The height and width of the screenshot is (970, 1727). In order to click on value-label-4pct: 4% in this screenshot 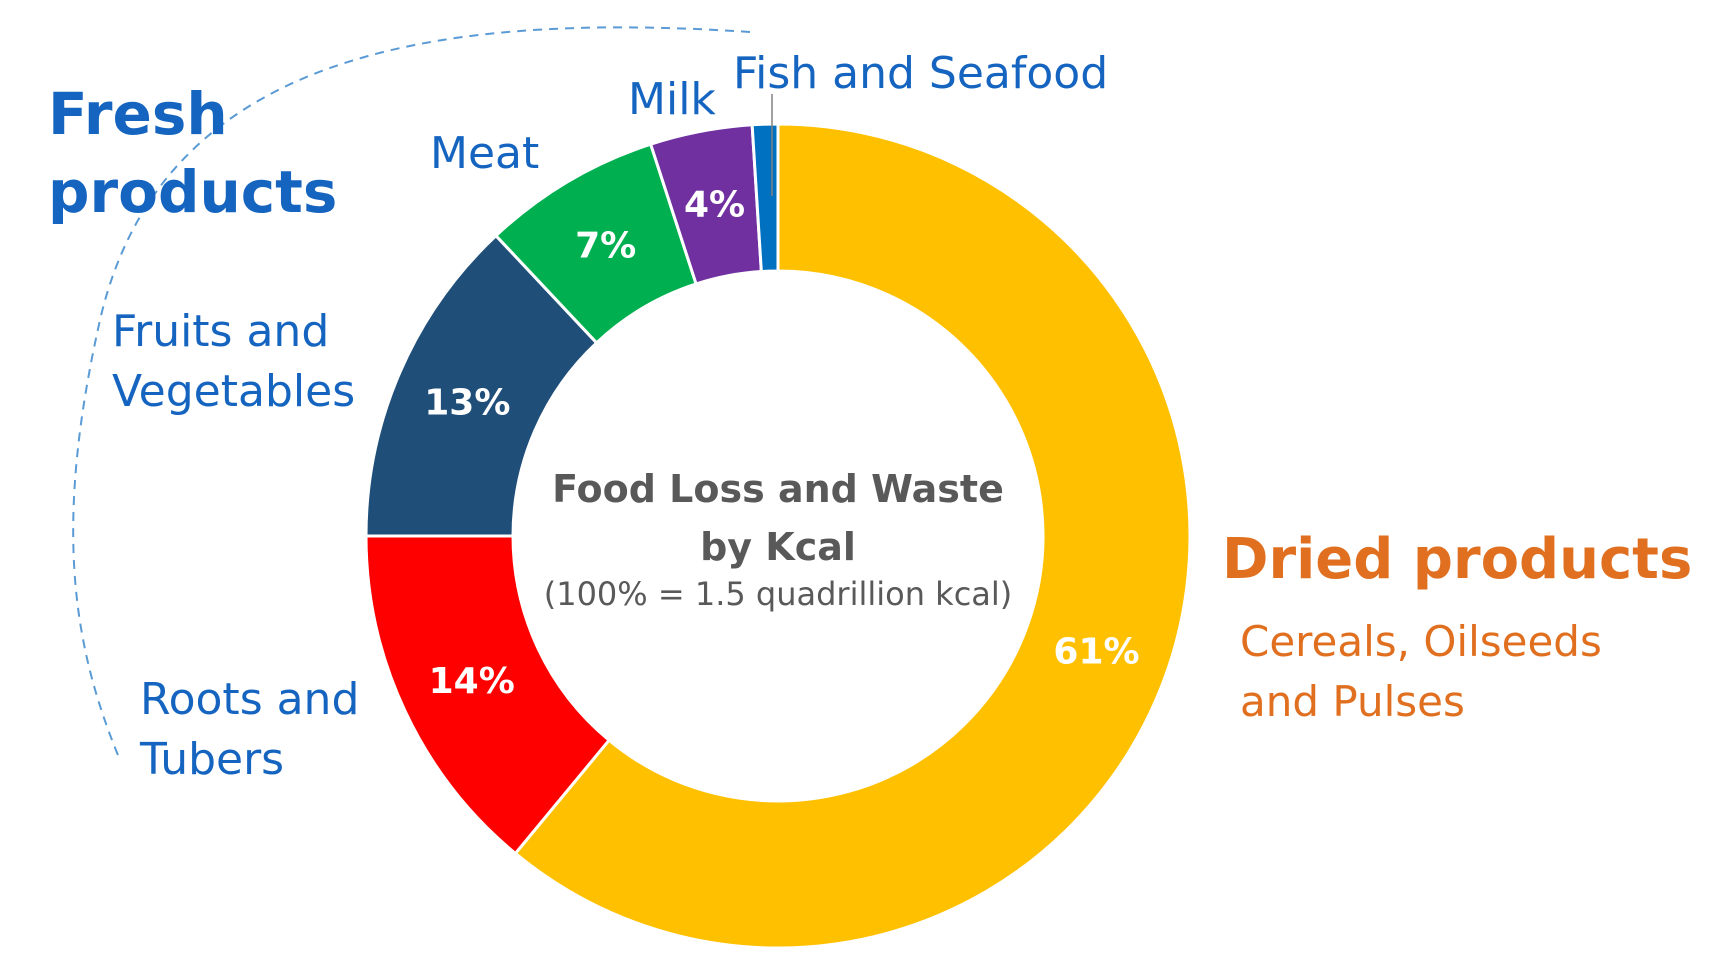, I will do `click(714, 204)`.